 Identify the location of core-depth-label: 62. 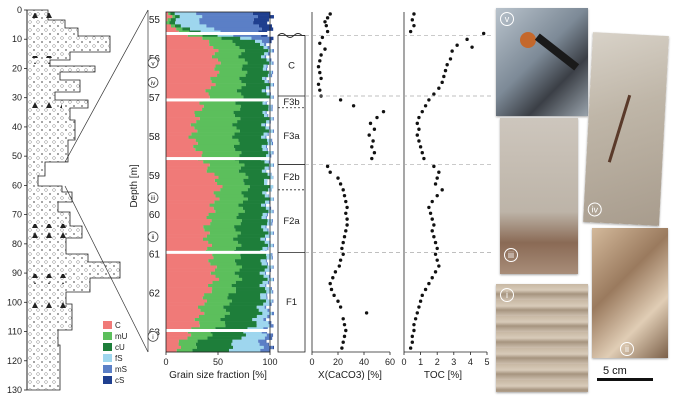
(155, 293).